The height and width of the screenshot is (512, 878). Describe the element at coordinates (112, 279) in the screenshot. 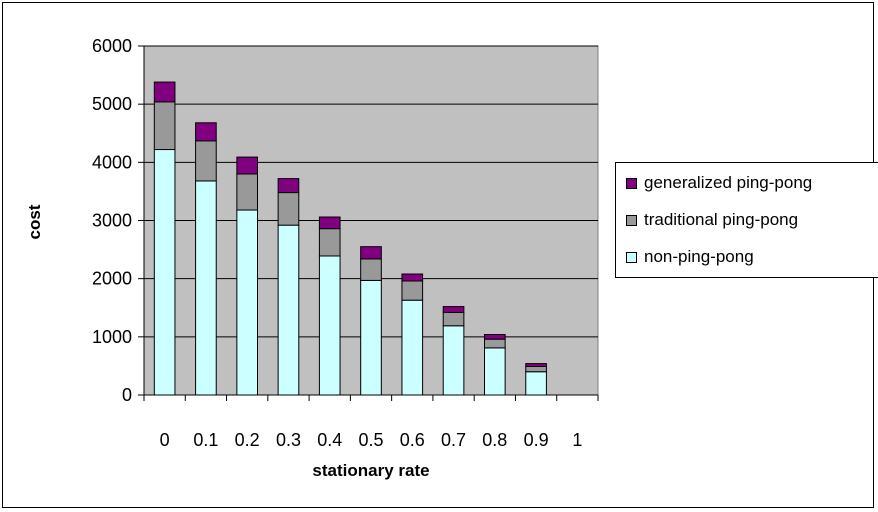

I see `y-tick-label: 2000` at that location.